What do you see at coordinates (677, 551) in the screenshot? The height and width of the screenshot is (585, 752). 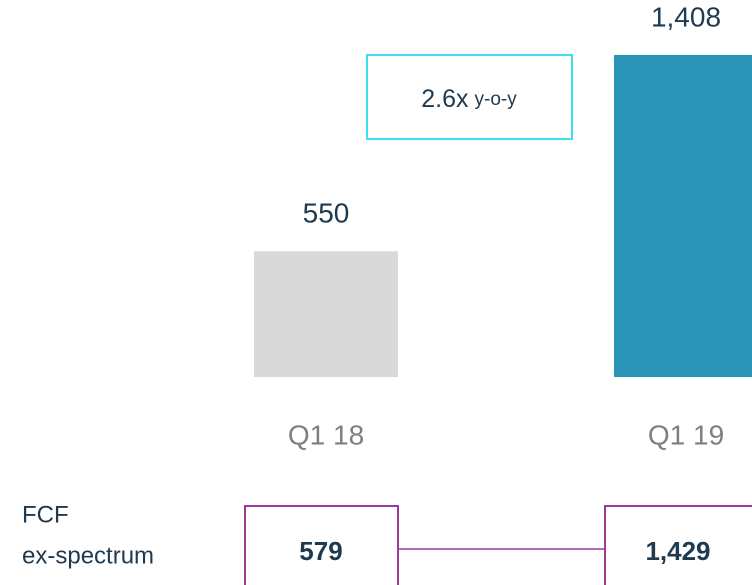 I see `fcf-value: 1,429` at bounding box center [677, 551].